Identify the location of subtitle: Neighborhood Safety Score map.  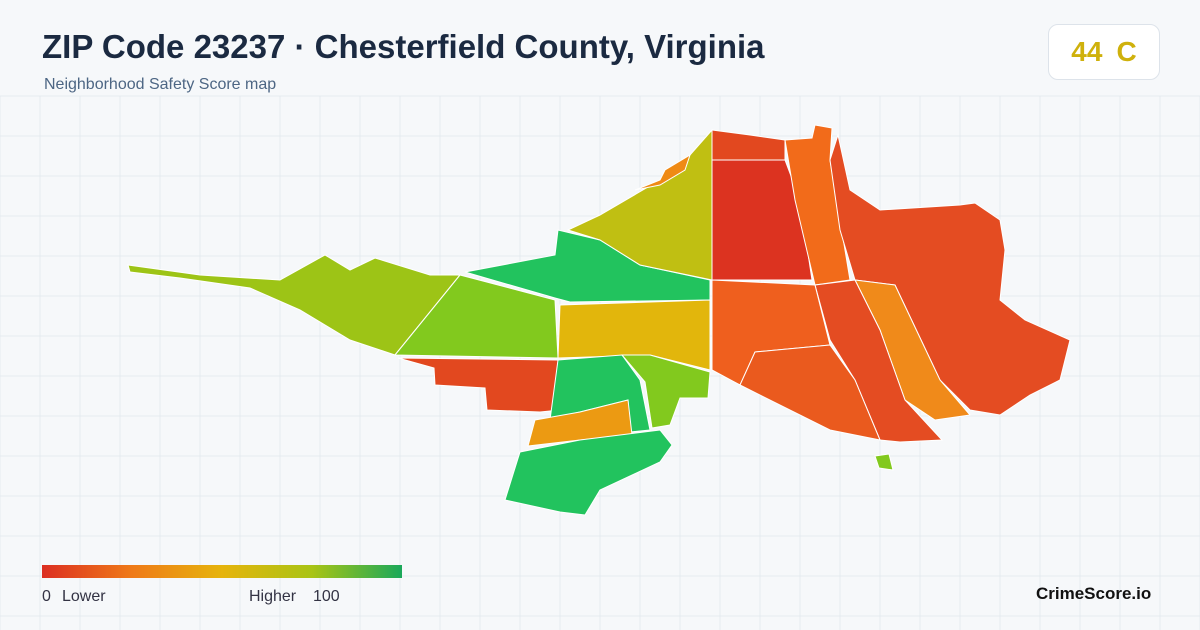
(160, 84).